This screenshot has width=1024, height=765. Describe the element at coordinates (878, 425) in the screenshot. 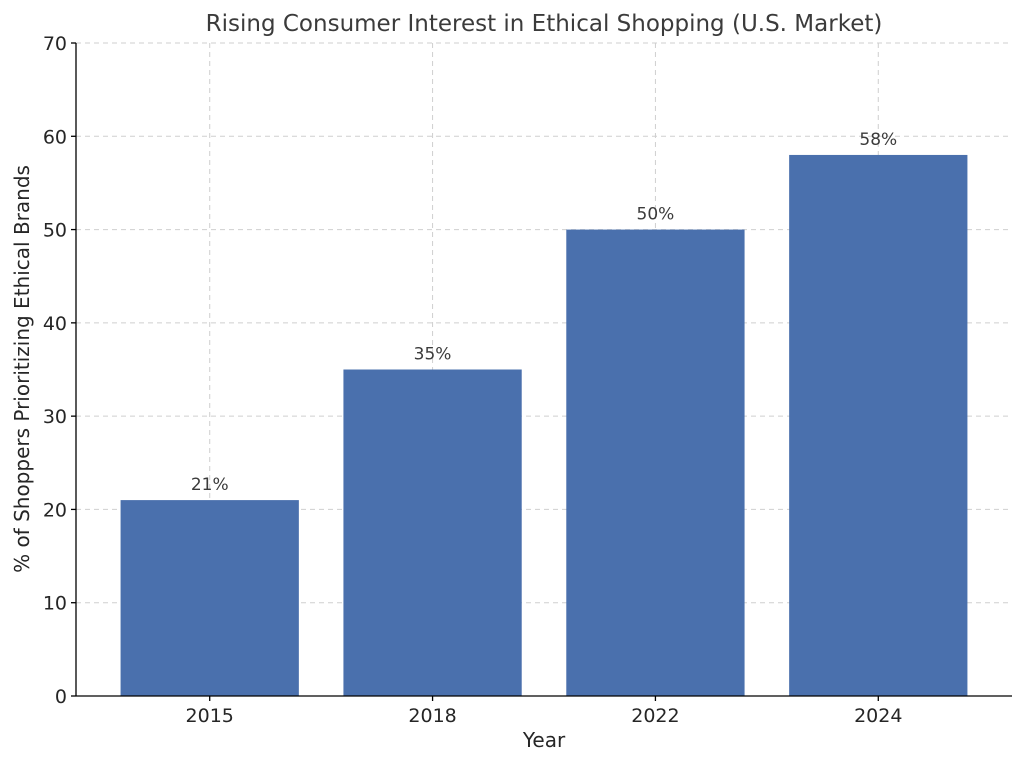

I see `bar-2024` at that location.